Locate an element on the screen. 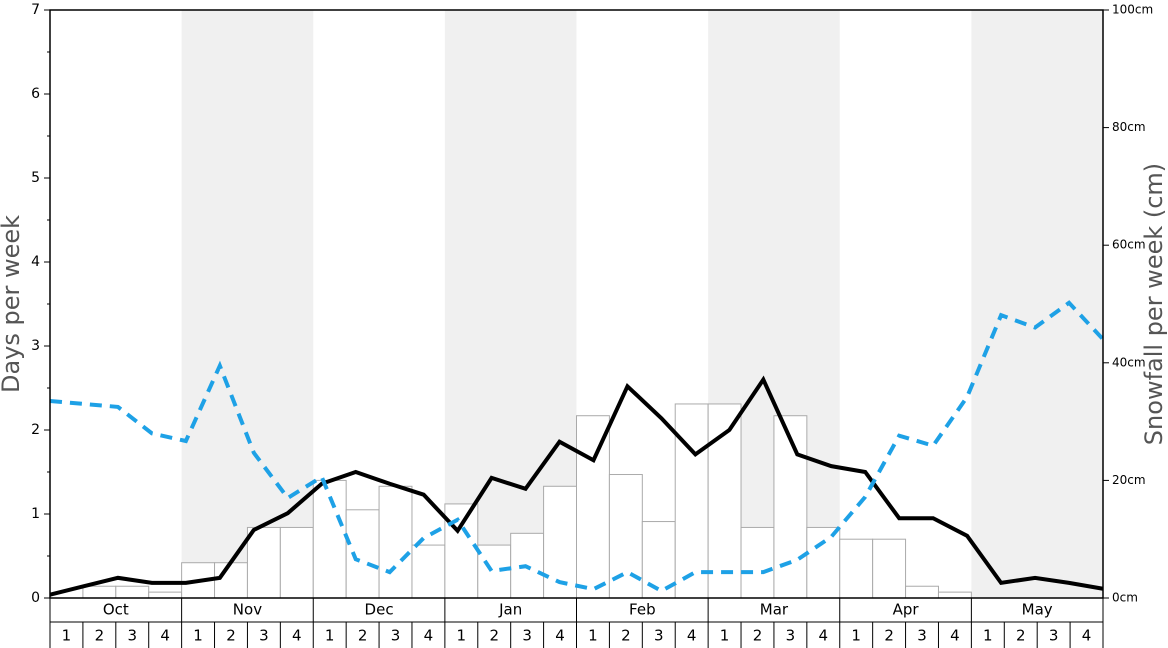 The image size is (1168, 648). month-label: Dec is located at coordinates (379, 610).